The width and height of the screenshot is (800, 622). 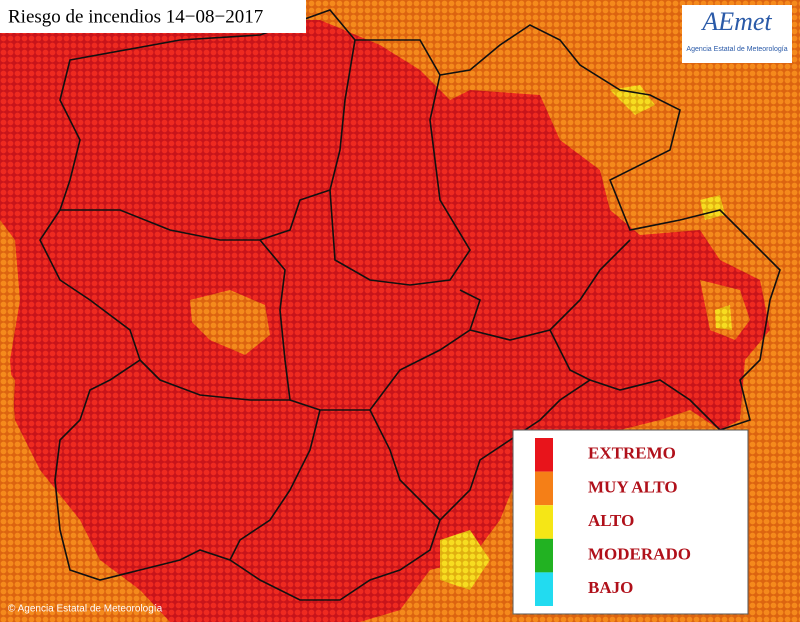 I want to click on title: Riesgo de incendios 14−08−2017, so click(x=135, y=16).